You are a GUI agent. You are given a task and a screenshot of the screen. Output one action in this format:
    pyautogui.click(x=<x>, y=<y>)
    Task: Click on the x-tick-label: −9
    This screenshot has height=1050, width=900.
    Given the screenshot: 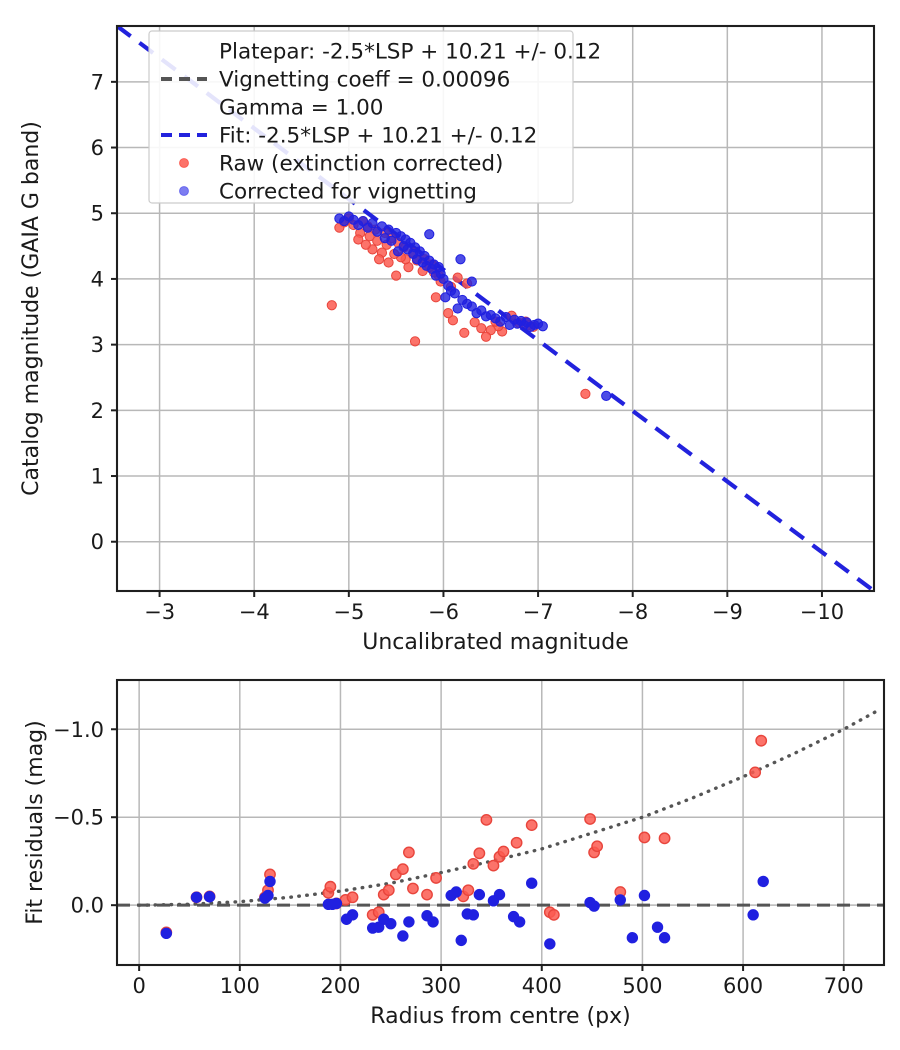 What is the action you would take?
    pyautogui.click(x=727, y=612)
    